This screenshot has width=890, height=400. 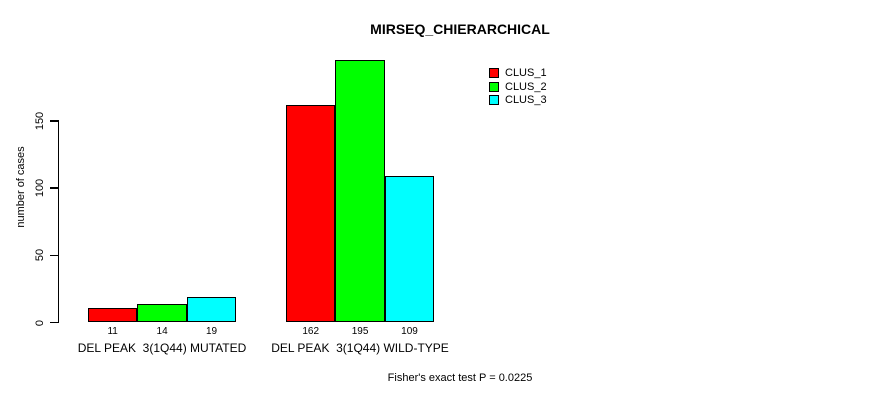 I want to click on y-axis-tick-label: 100, so click(x=40, y=188).